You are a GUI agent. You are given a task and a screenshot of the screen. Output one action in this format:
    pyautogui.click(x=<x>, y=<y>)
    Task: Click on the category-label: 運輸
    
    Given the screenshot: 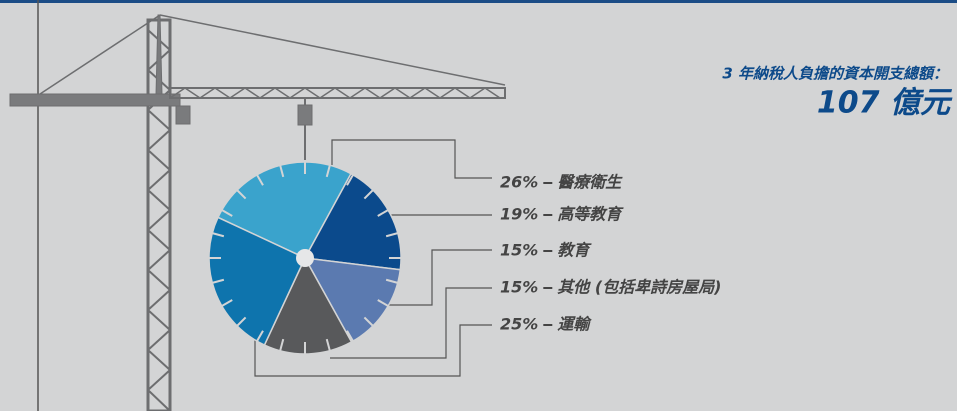 What is the action you would take?
    pyautogui.click(x=574, y=324)
    